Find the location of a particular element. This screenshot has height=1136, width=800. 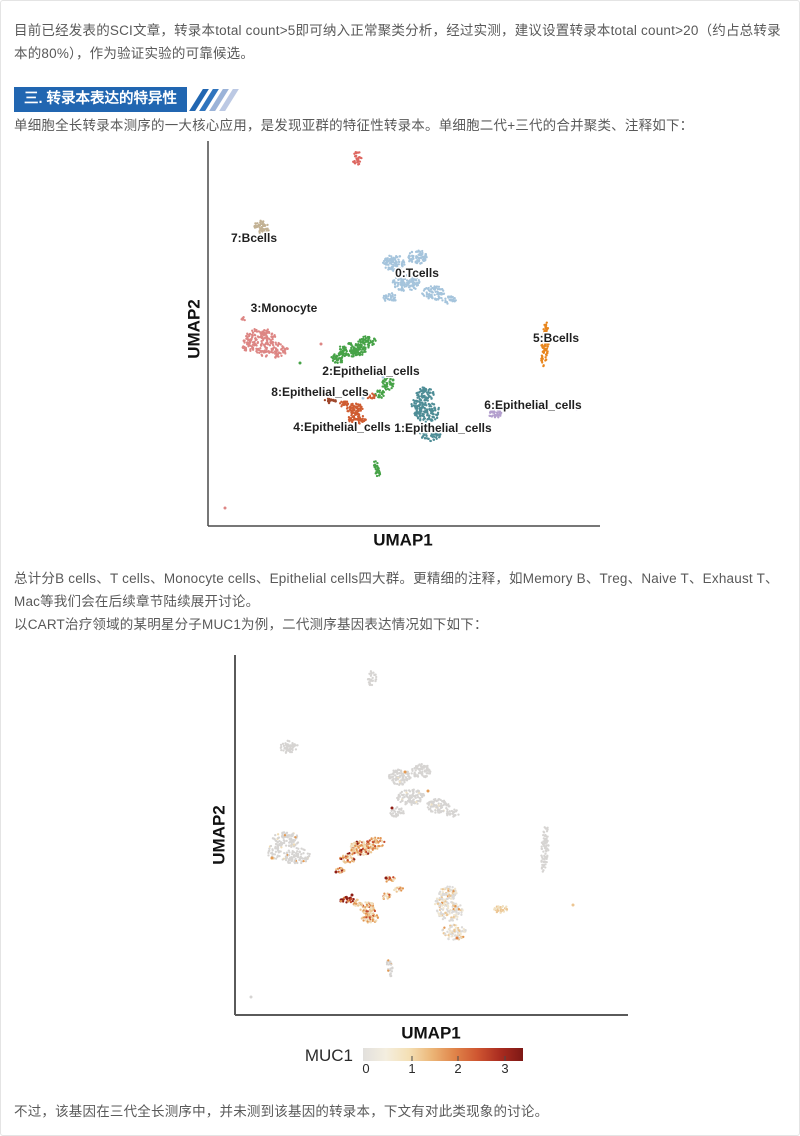

paragraph-conclusion: 不过，该基因在三代全长测序中，并未测到该基因的转录本，下文有对此类现象的讨论。 is located at coordinates (281, 1111).